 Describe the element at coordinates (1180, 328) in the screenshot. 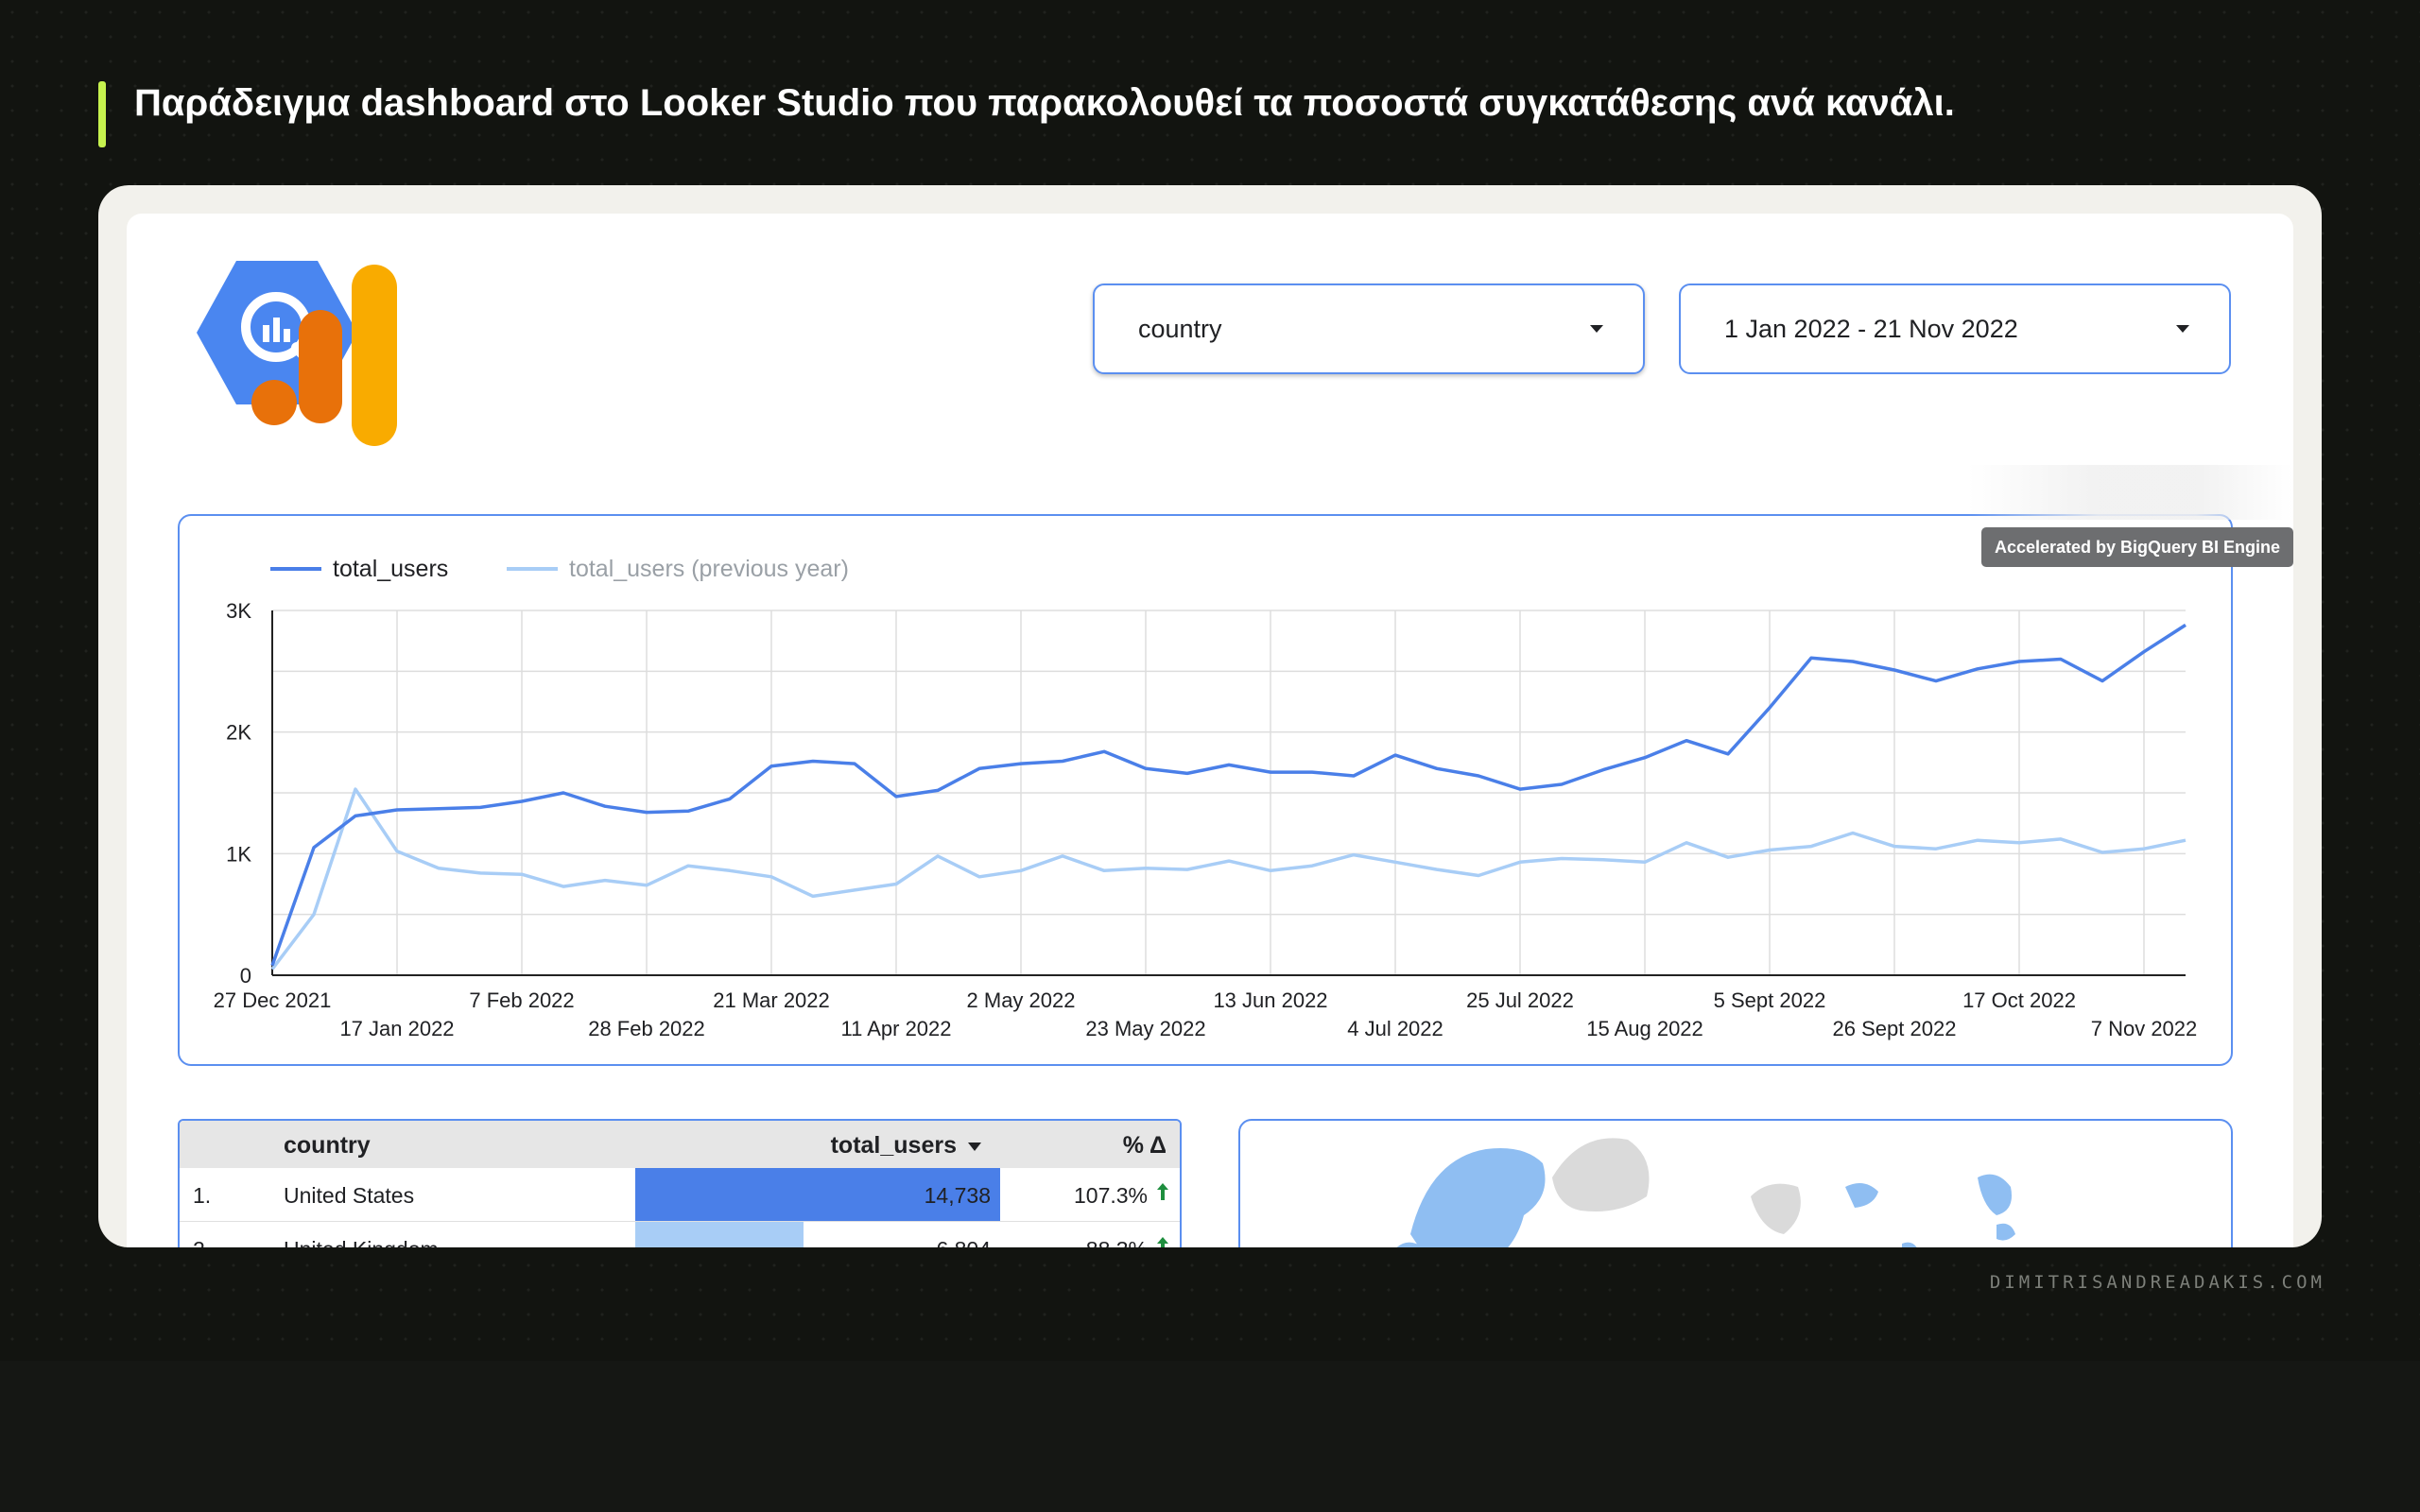

I see `country-filter-value: country` at that location.